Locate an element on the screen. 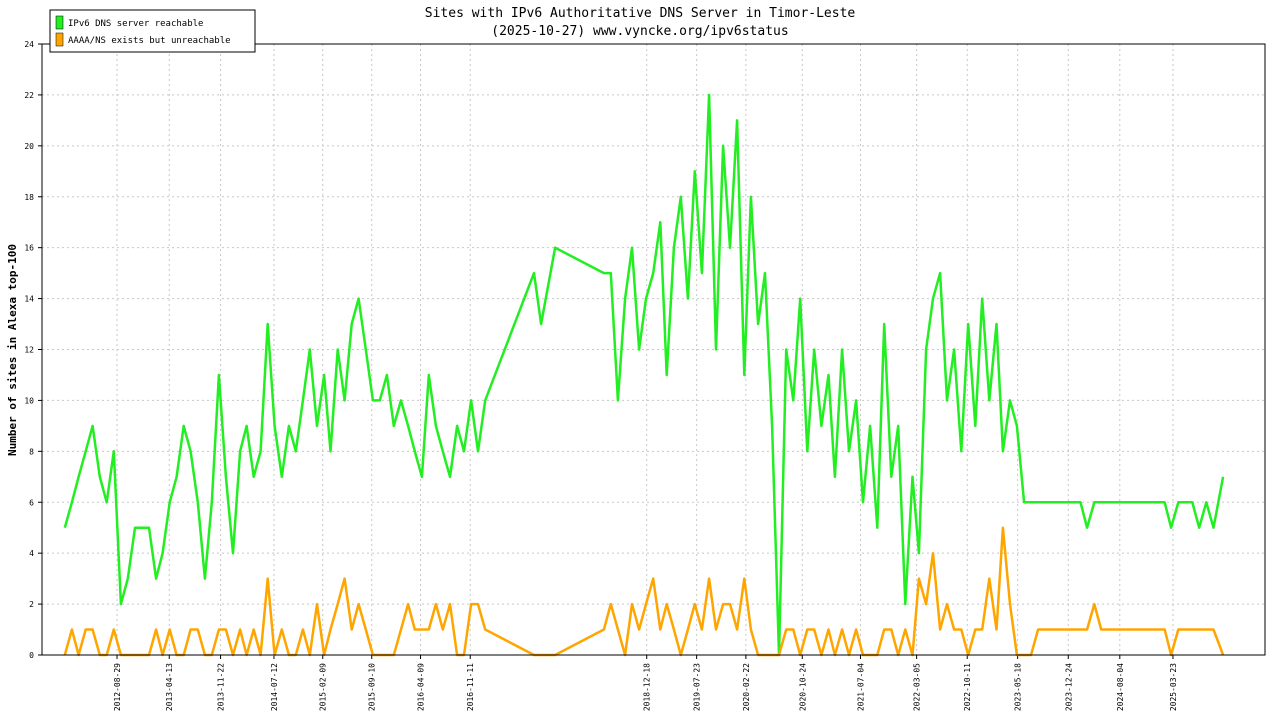  x-tick-label: 2014-07-12 is located at coordinates (274, 687).